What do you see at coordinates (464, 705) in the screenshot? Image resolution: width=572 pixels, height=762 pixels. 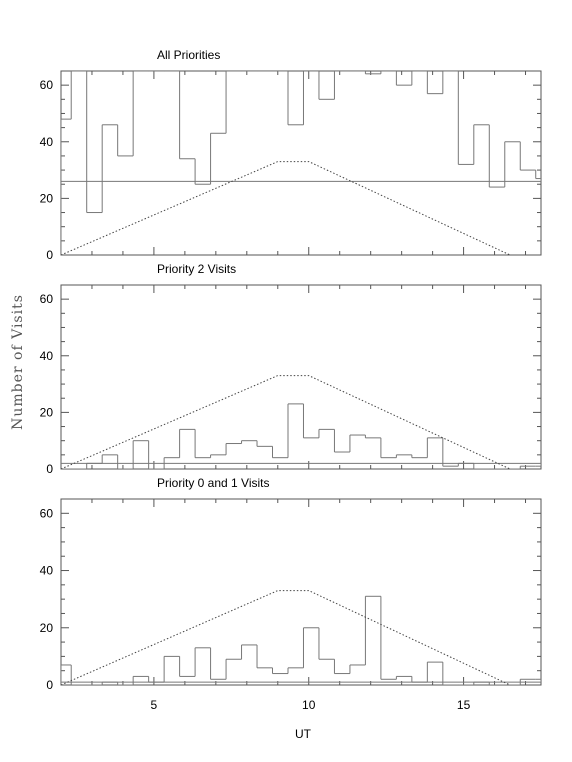 I see `x-tick-label: 15` at bounding box center [464, 705].